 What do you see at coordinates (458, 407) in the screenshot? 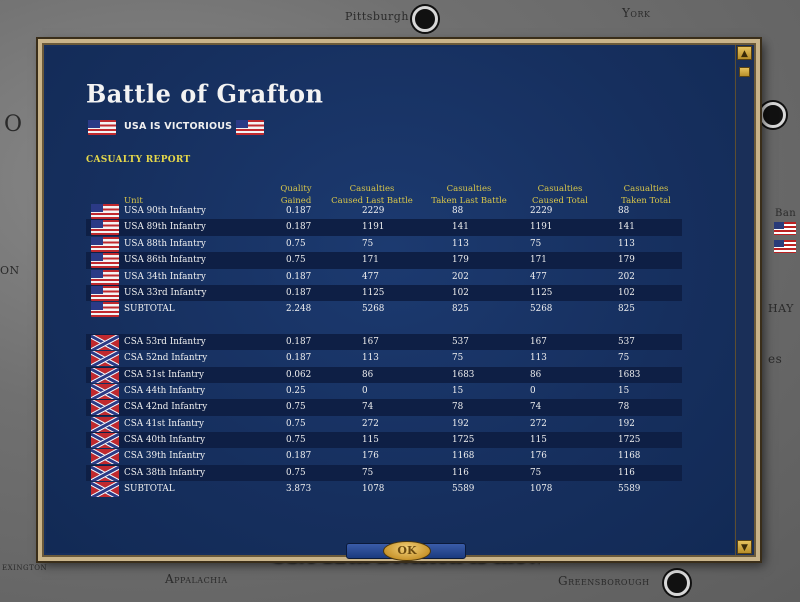
I see `table-cell: 78` at bounding box center [458, 407].